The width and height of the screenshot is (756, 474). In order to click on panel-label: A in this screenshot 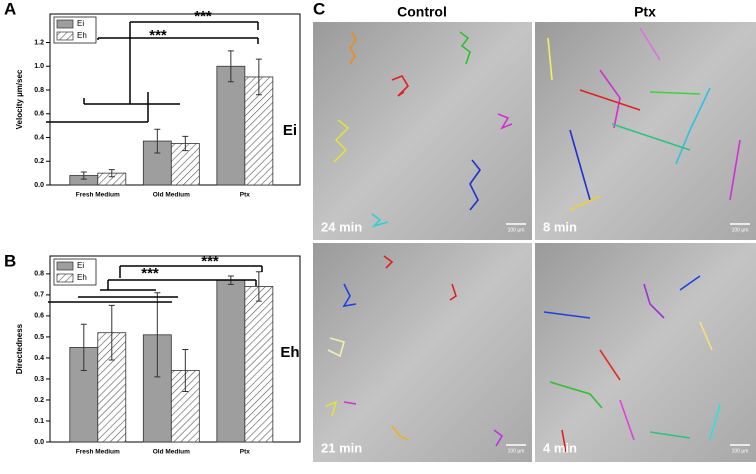, I will do `click(10, 9)`.